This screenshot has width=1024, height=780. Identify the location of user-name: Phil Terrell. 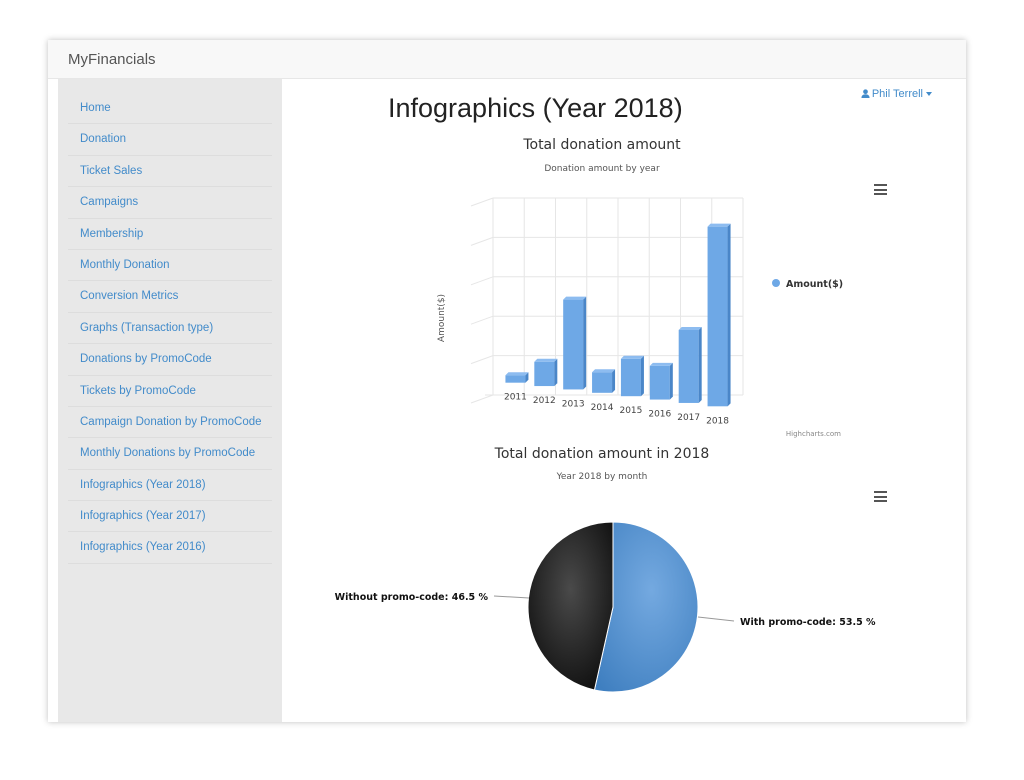
(897, 94).